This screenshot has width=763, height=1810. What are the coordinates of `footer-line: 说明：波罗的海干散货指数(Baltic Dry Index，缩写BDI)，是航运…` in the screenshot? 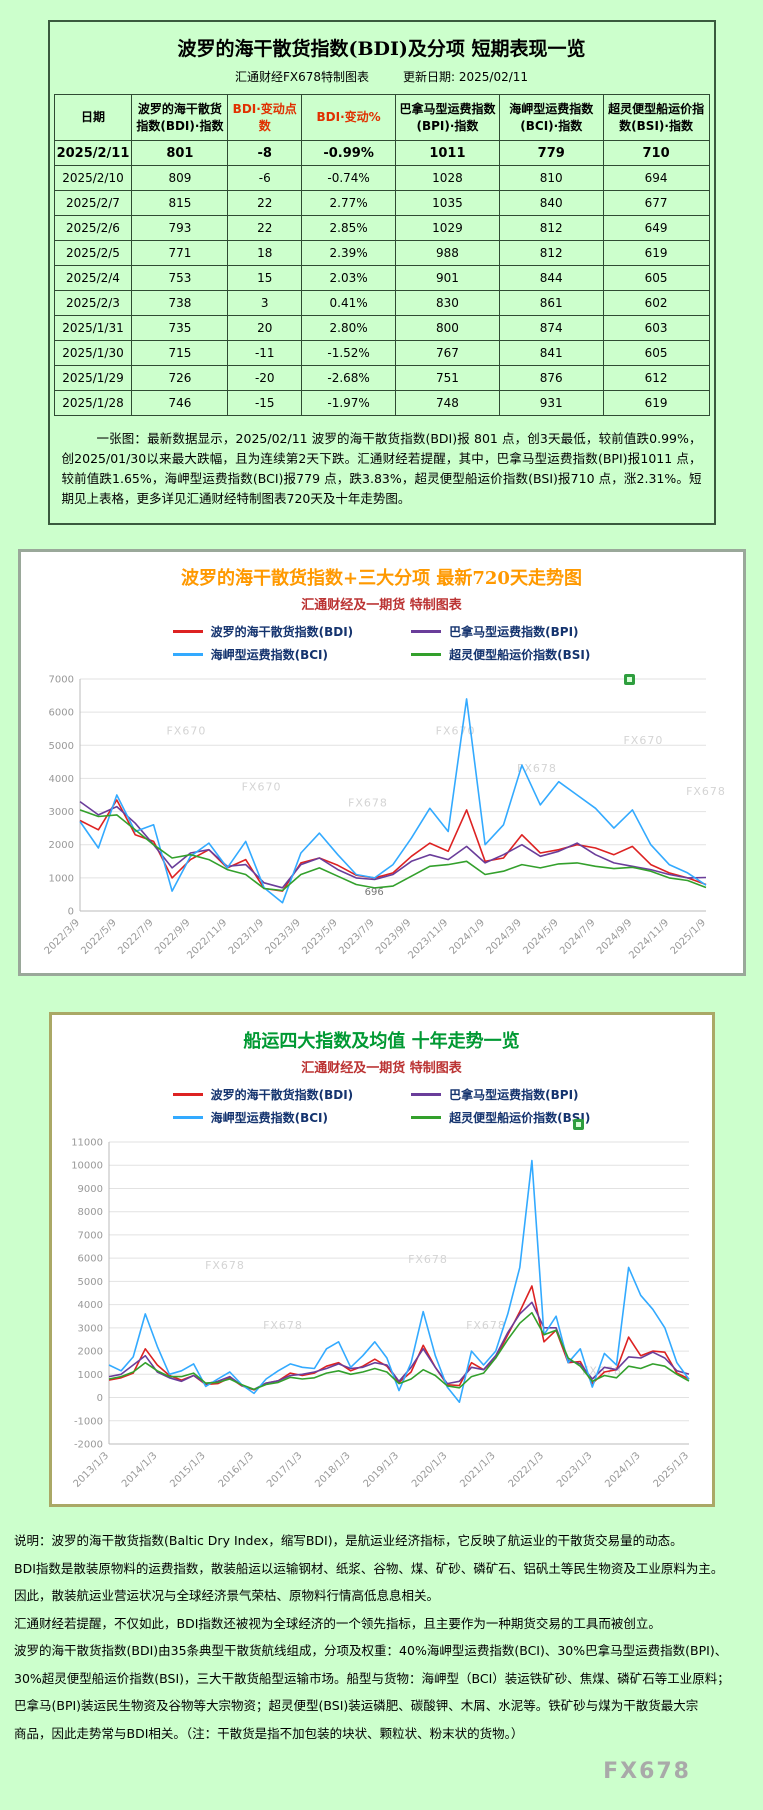 It's located at (348, 1540).